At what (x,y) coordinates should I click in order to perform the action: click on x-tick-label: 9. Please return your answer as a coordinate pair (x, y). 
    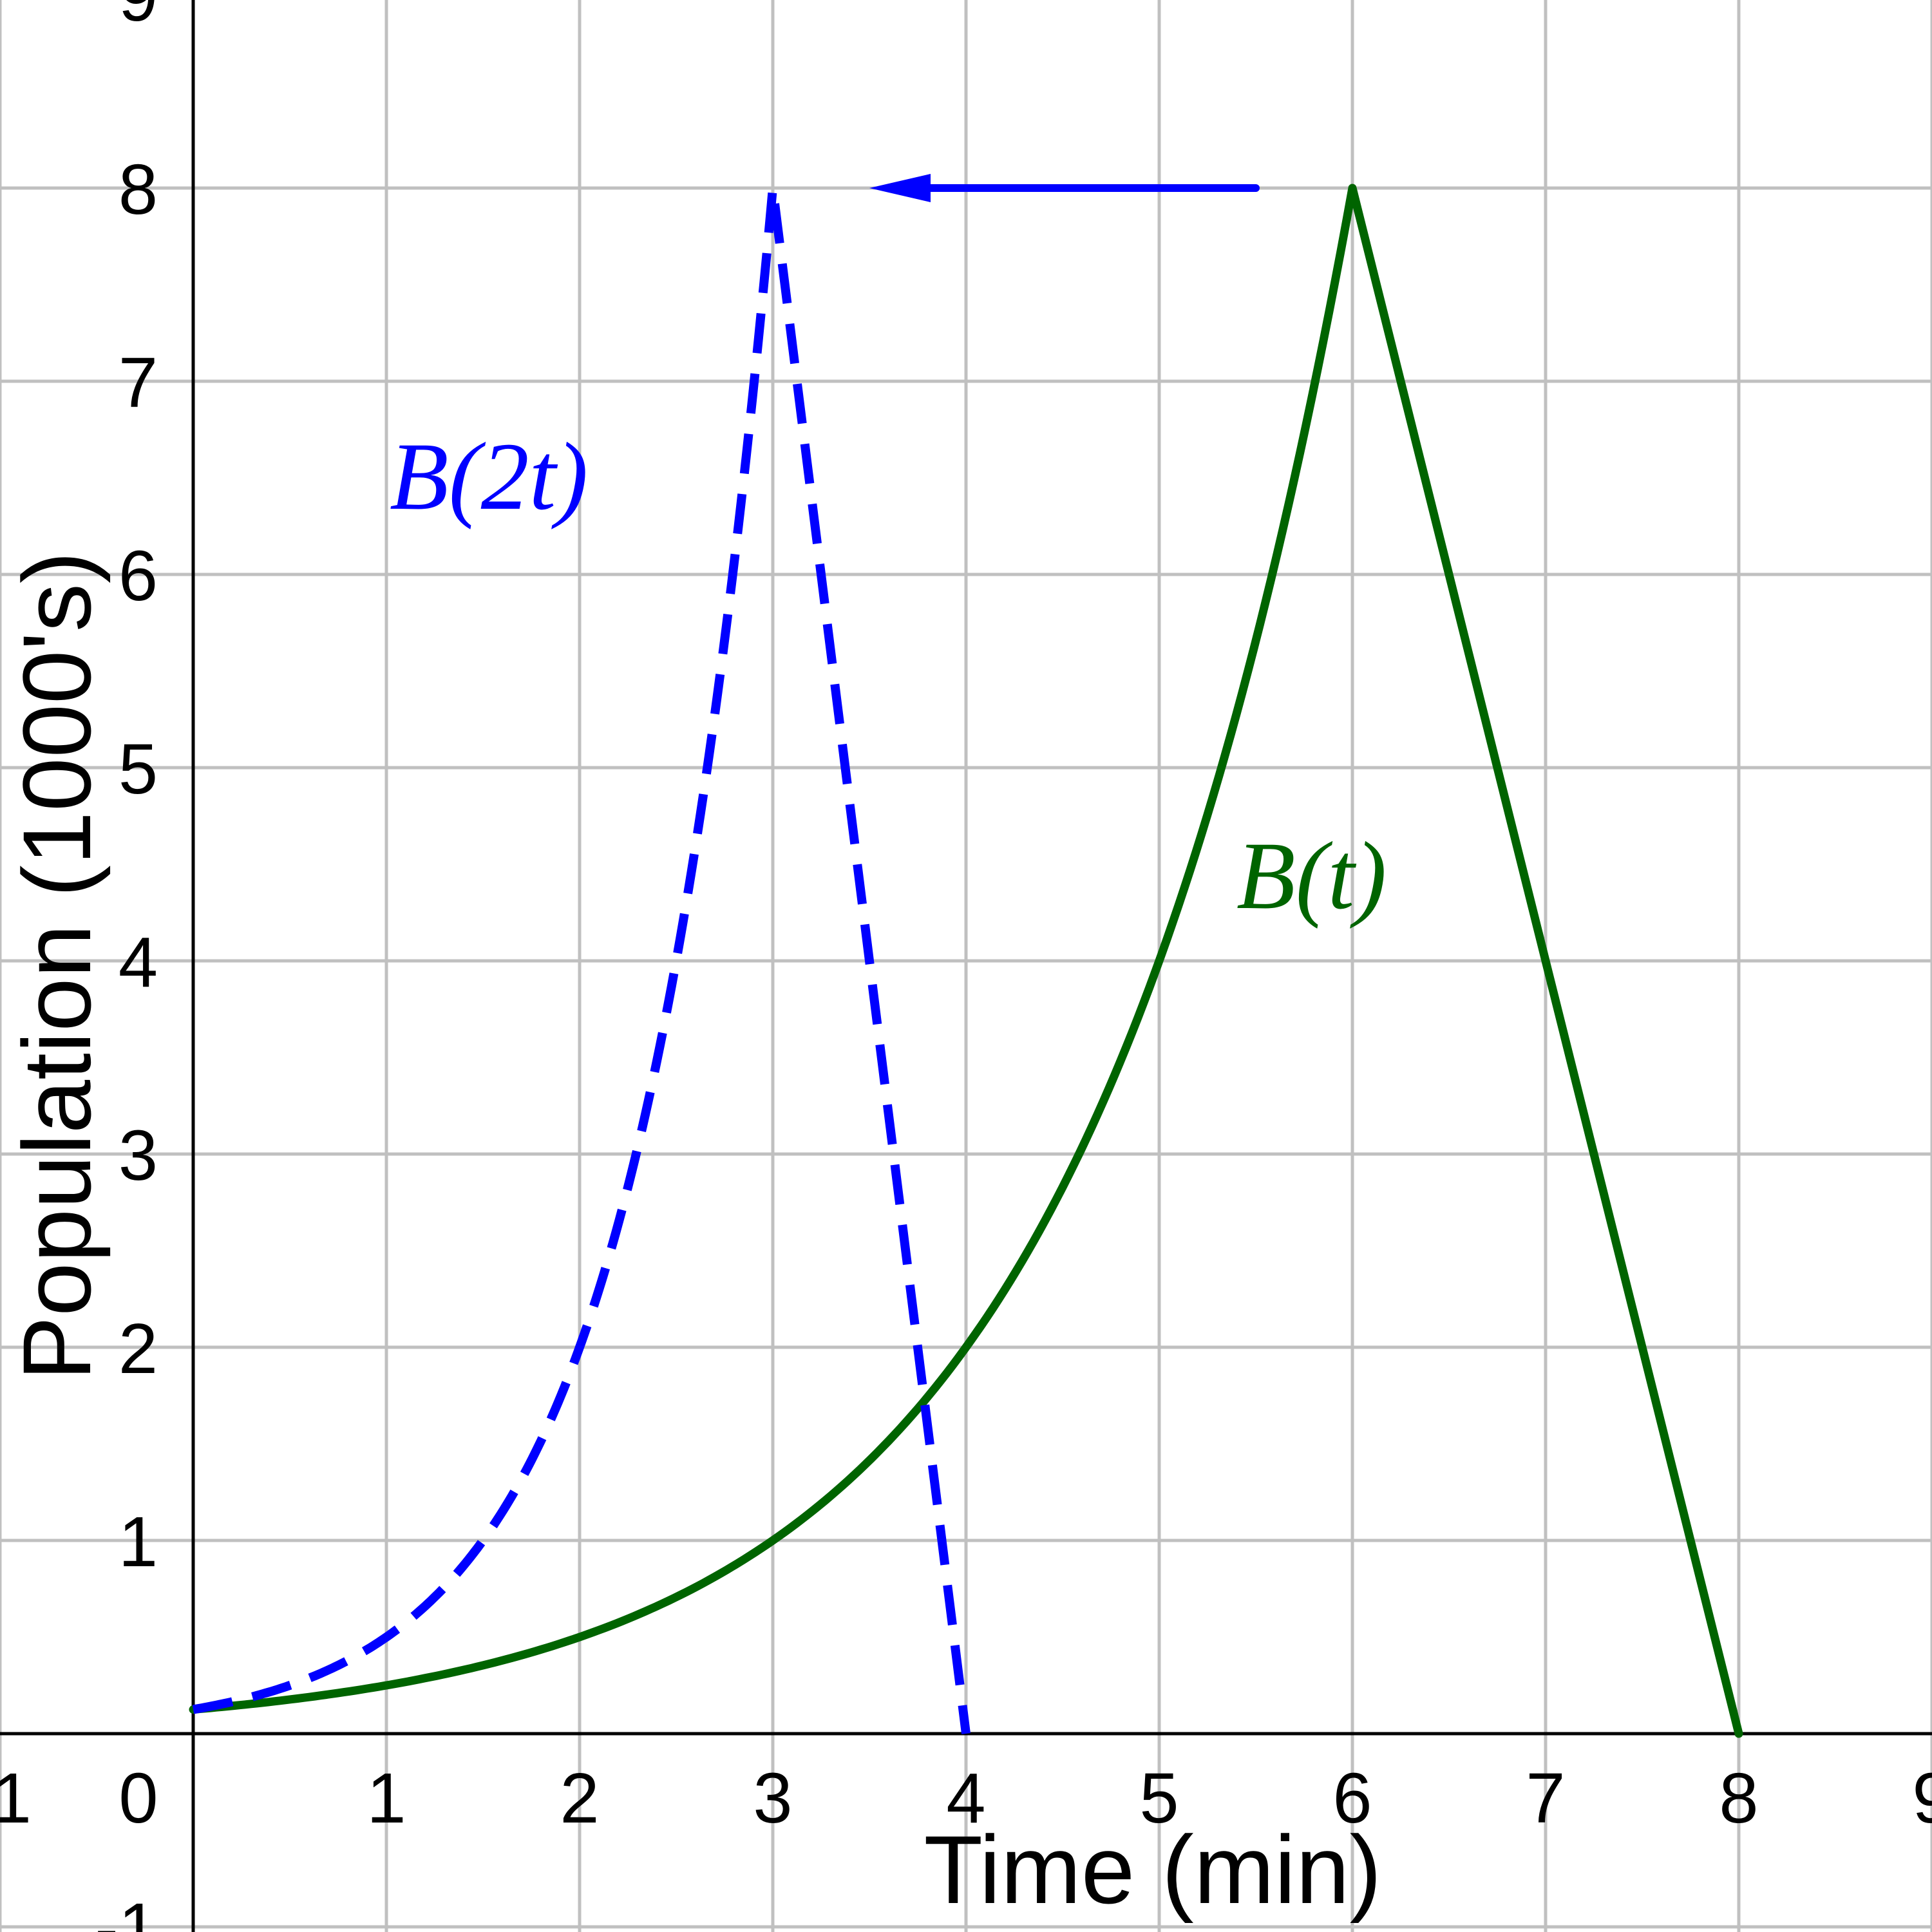
    Looking at the image, I should click on (1922, 1799).